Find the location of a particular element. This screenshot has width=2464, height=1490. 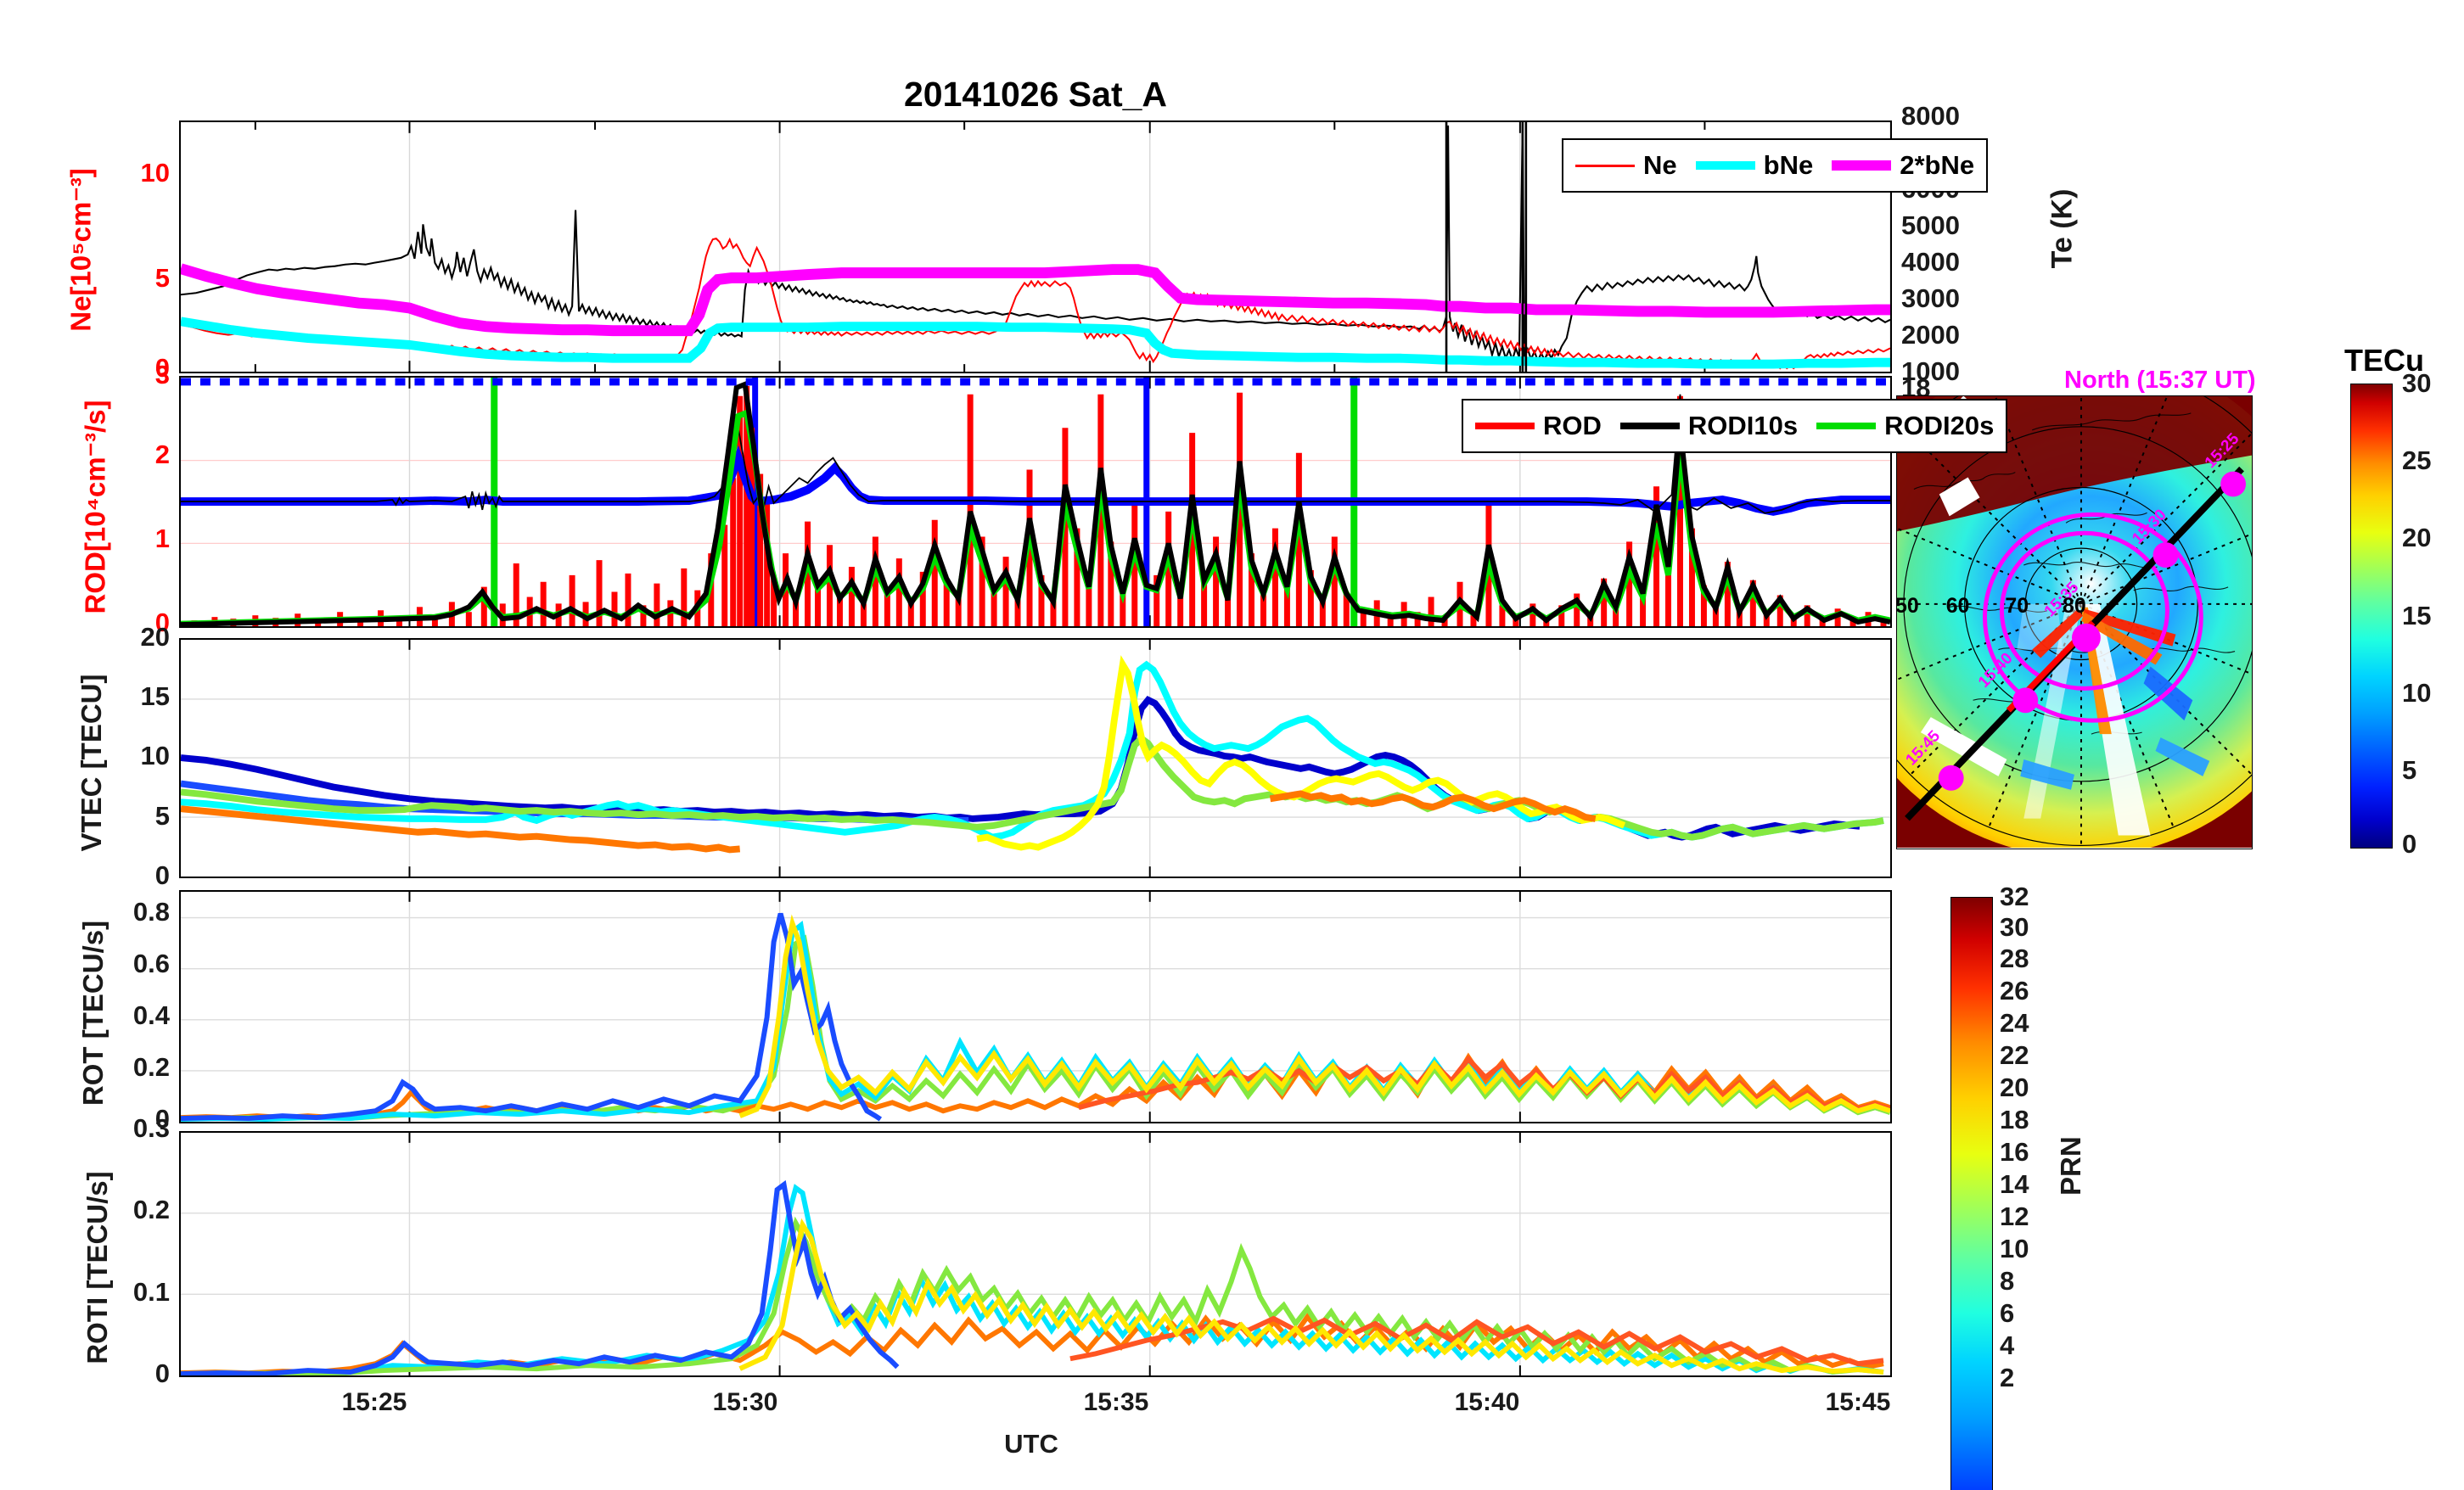

tec-colorbar is located at coordinates (2371, 616).